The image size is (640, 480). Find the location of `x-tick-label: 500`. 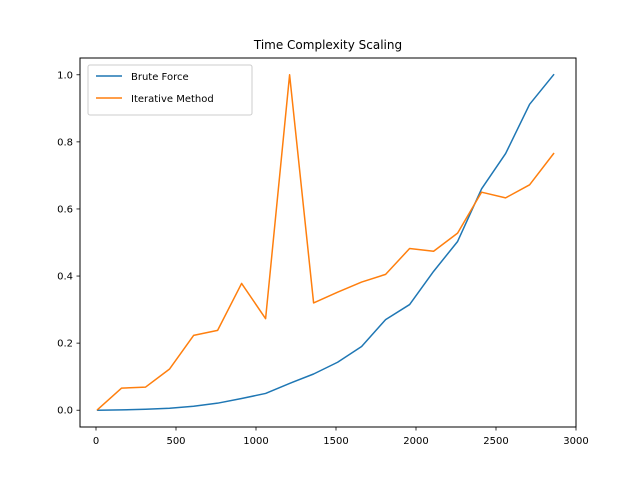

x-tick-label: 500 is located at coordinates (175, 441).